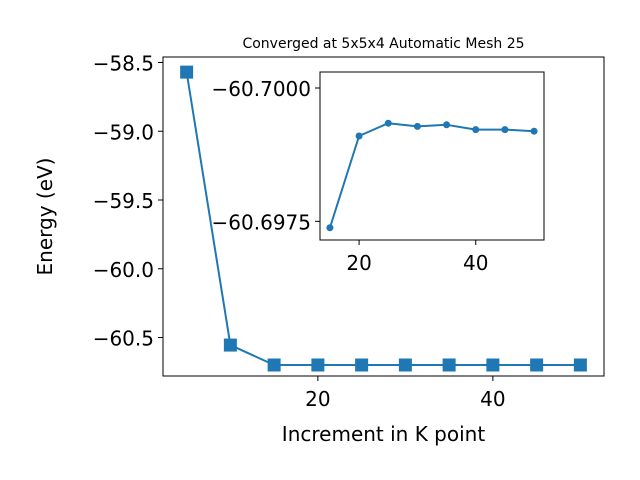  I want to click on inset-x-tick-label: 20, so click(358, 263).